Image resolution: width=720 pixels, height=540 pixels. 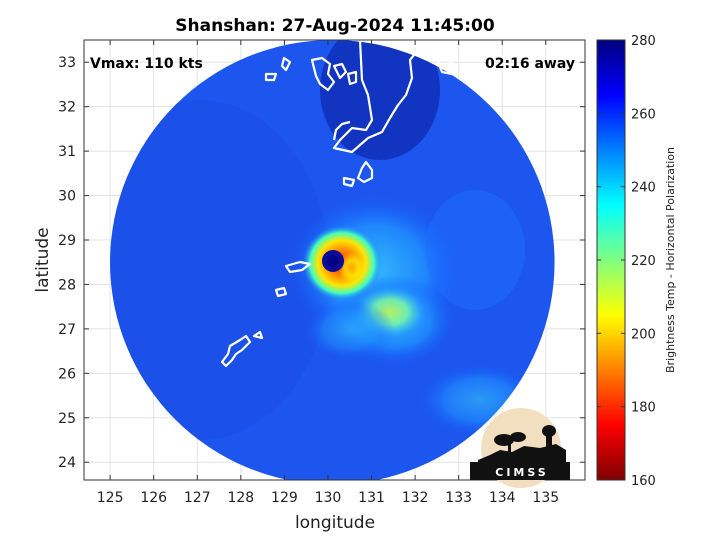 What do you see at coordinates (240, 498) in the screenshot?
I see `x-tick-label: 128` at bounding box center [240, 498].